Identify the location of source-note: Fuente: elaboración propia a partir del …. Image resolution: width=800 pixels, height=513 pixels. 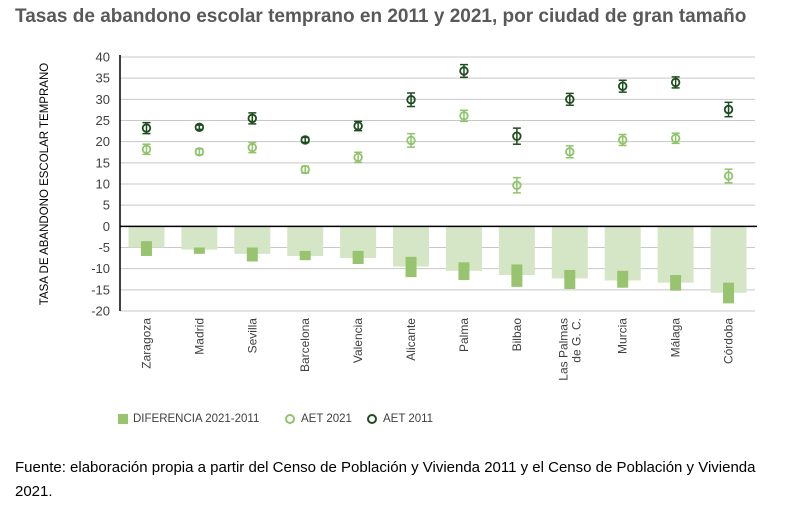
(385, 479).